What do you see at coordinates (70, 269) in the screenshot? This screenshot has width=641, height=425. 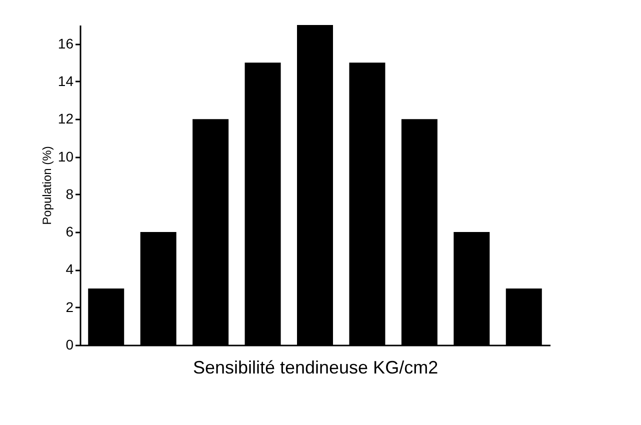 I see `y-tick-label: 4` at bounding box center [70, 269].